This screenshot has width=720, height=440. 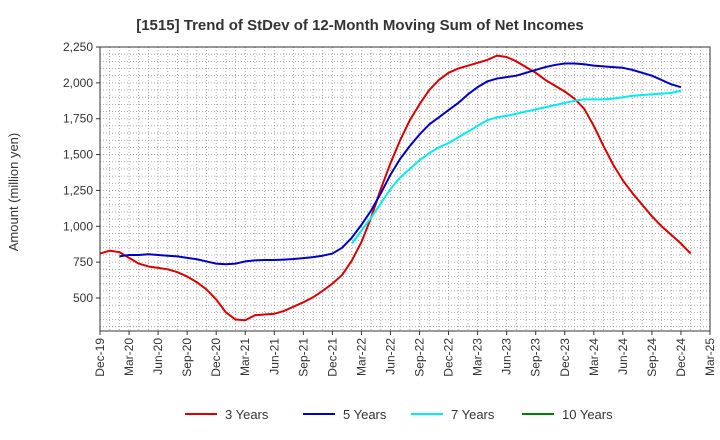 I want to click on x-tick-label: Mar-21, so click(x=245, y=357).